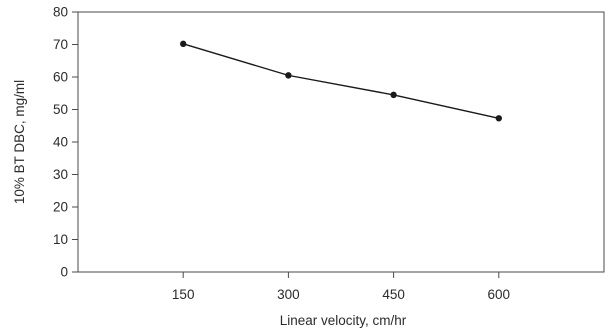  I want to click on x-axis-title: Linear velocity, cm/hr, so click(343, 320).